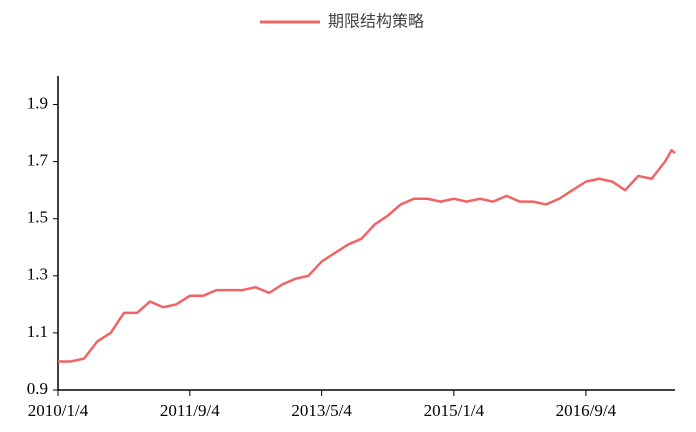 The image size is (696, 432). What do you see at coordinates (37, 217) in the screenshot?
I see `y-tick-label: 1.5` at bounding box center [37, 217].